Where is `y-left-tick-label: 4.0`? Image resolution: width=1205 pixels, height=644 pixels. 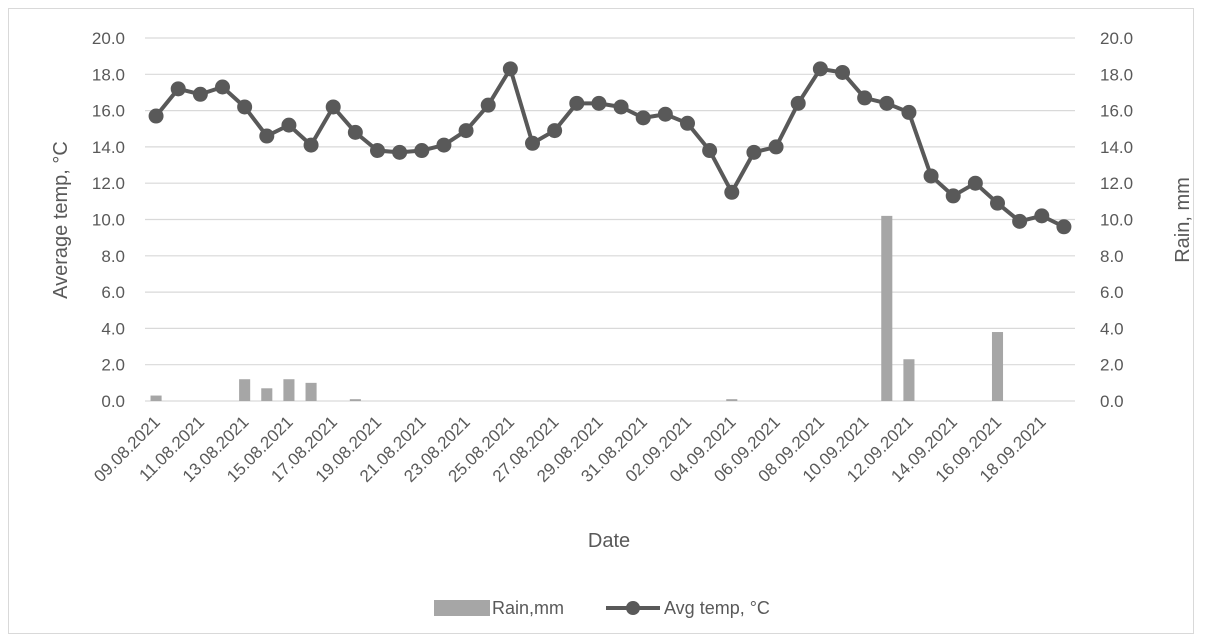
y-left-tick-label: 4.0 is located at coordinates (113, 328).